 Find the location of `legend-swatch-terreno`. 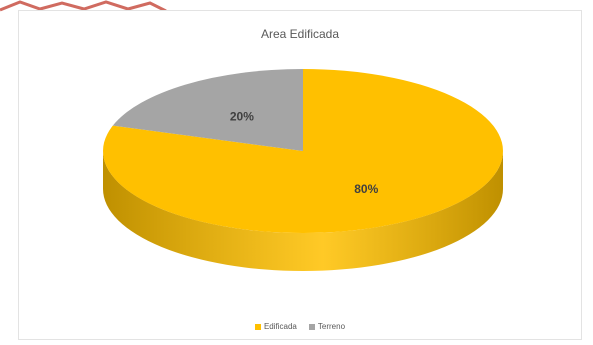

legend-swatch-terreno is located at coordinates (311, 326).